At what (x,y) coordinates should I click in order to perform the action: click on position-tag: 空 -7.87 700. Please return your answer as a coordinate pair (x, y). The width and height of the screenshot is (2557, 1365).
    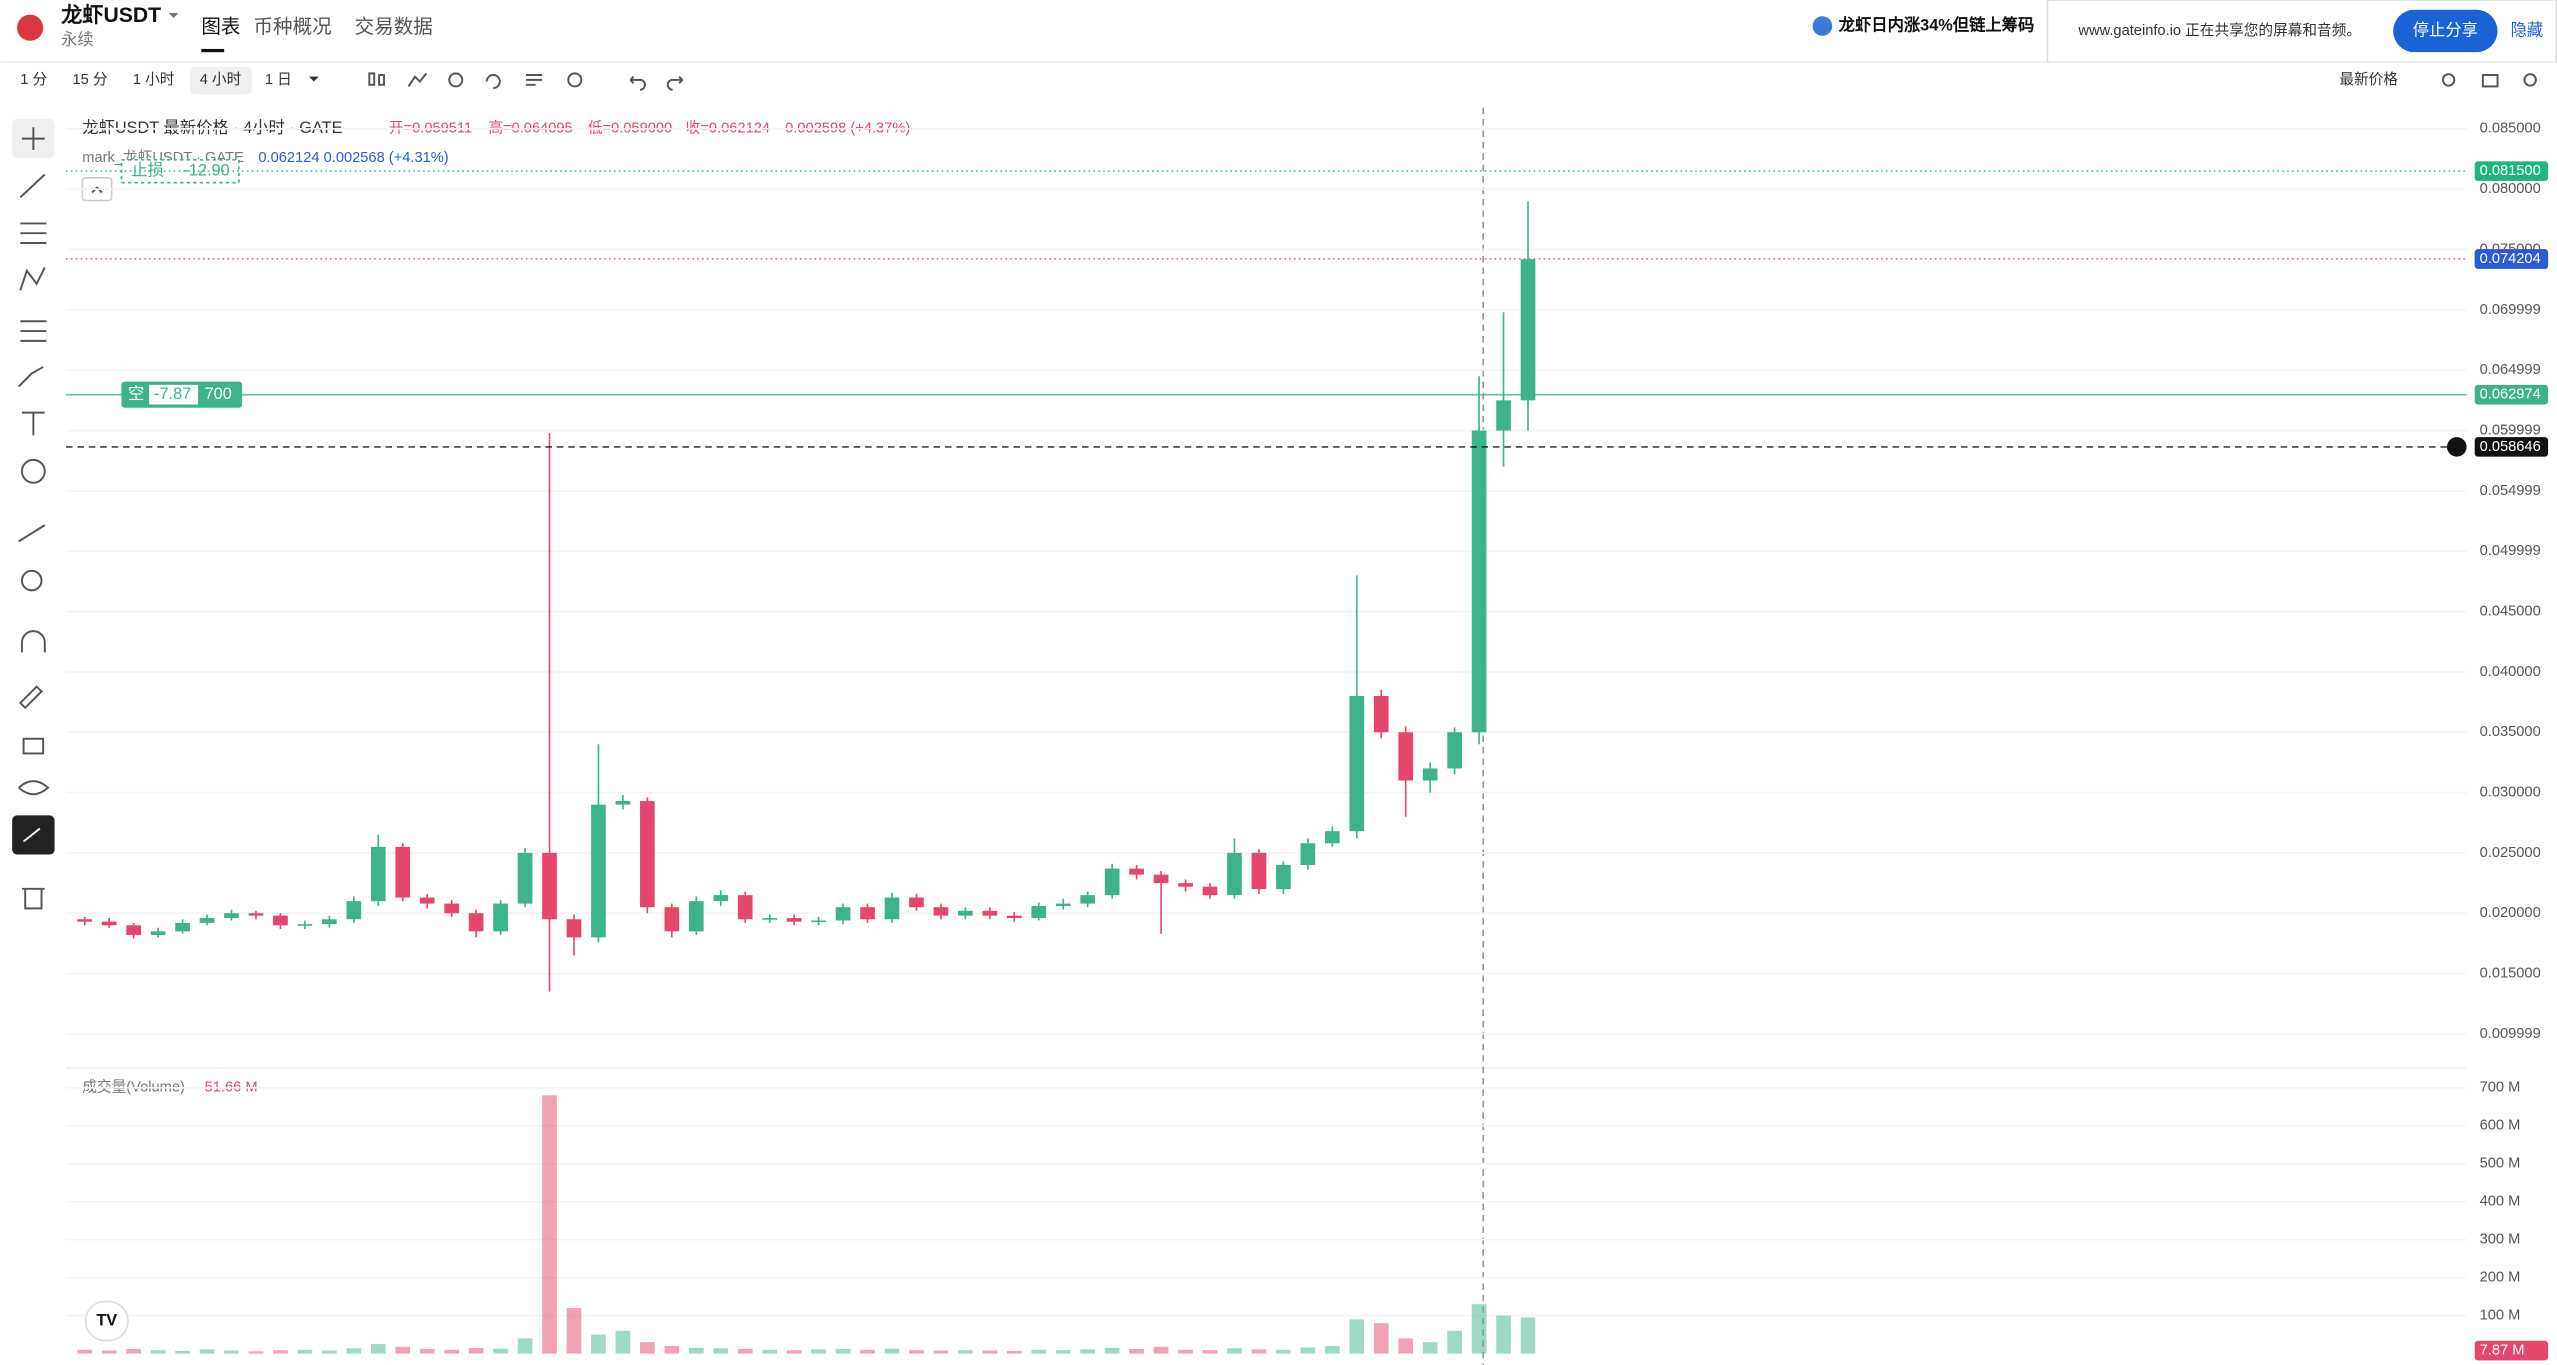
    Looking at the image, I should click on (182, 394).